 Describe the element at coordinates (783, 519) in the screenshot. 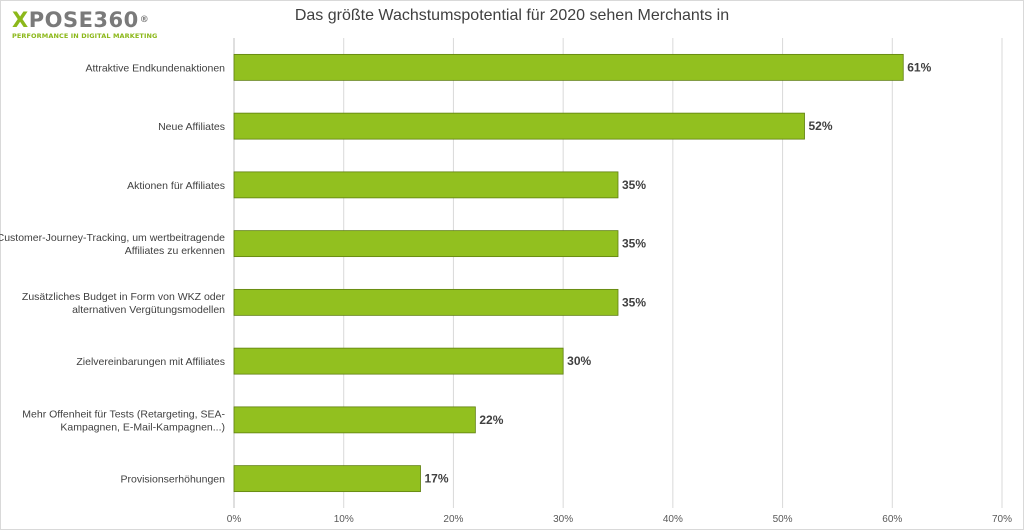

I see `x-tick-label: 50%` at that location.